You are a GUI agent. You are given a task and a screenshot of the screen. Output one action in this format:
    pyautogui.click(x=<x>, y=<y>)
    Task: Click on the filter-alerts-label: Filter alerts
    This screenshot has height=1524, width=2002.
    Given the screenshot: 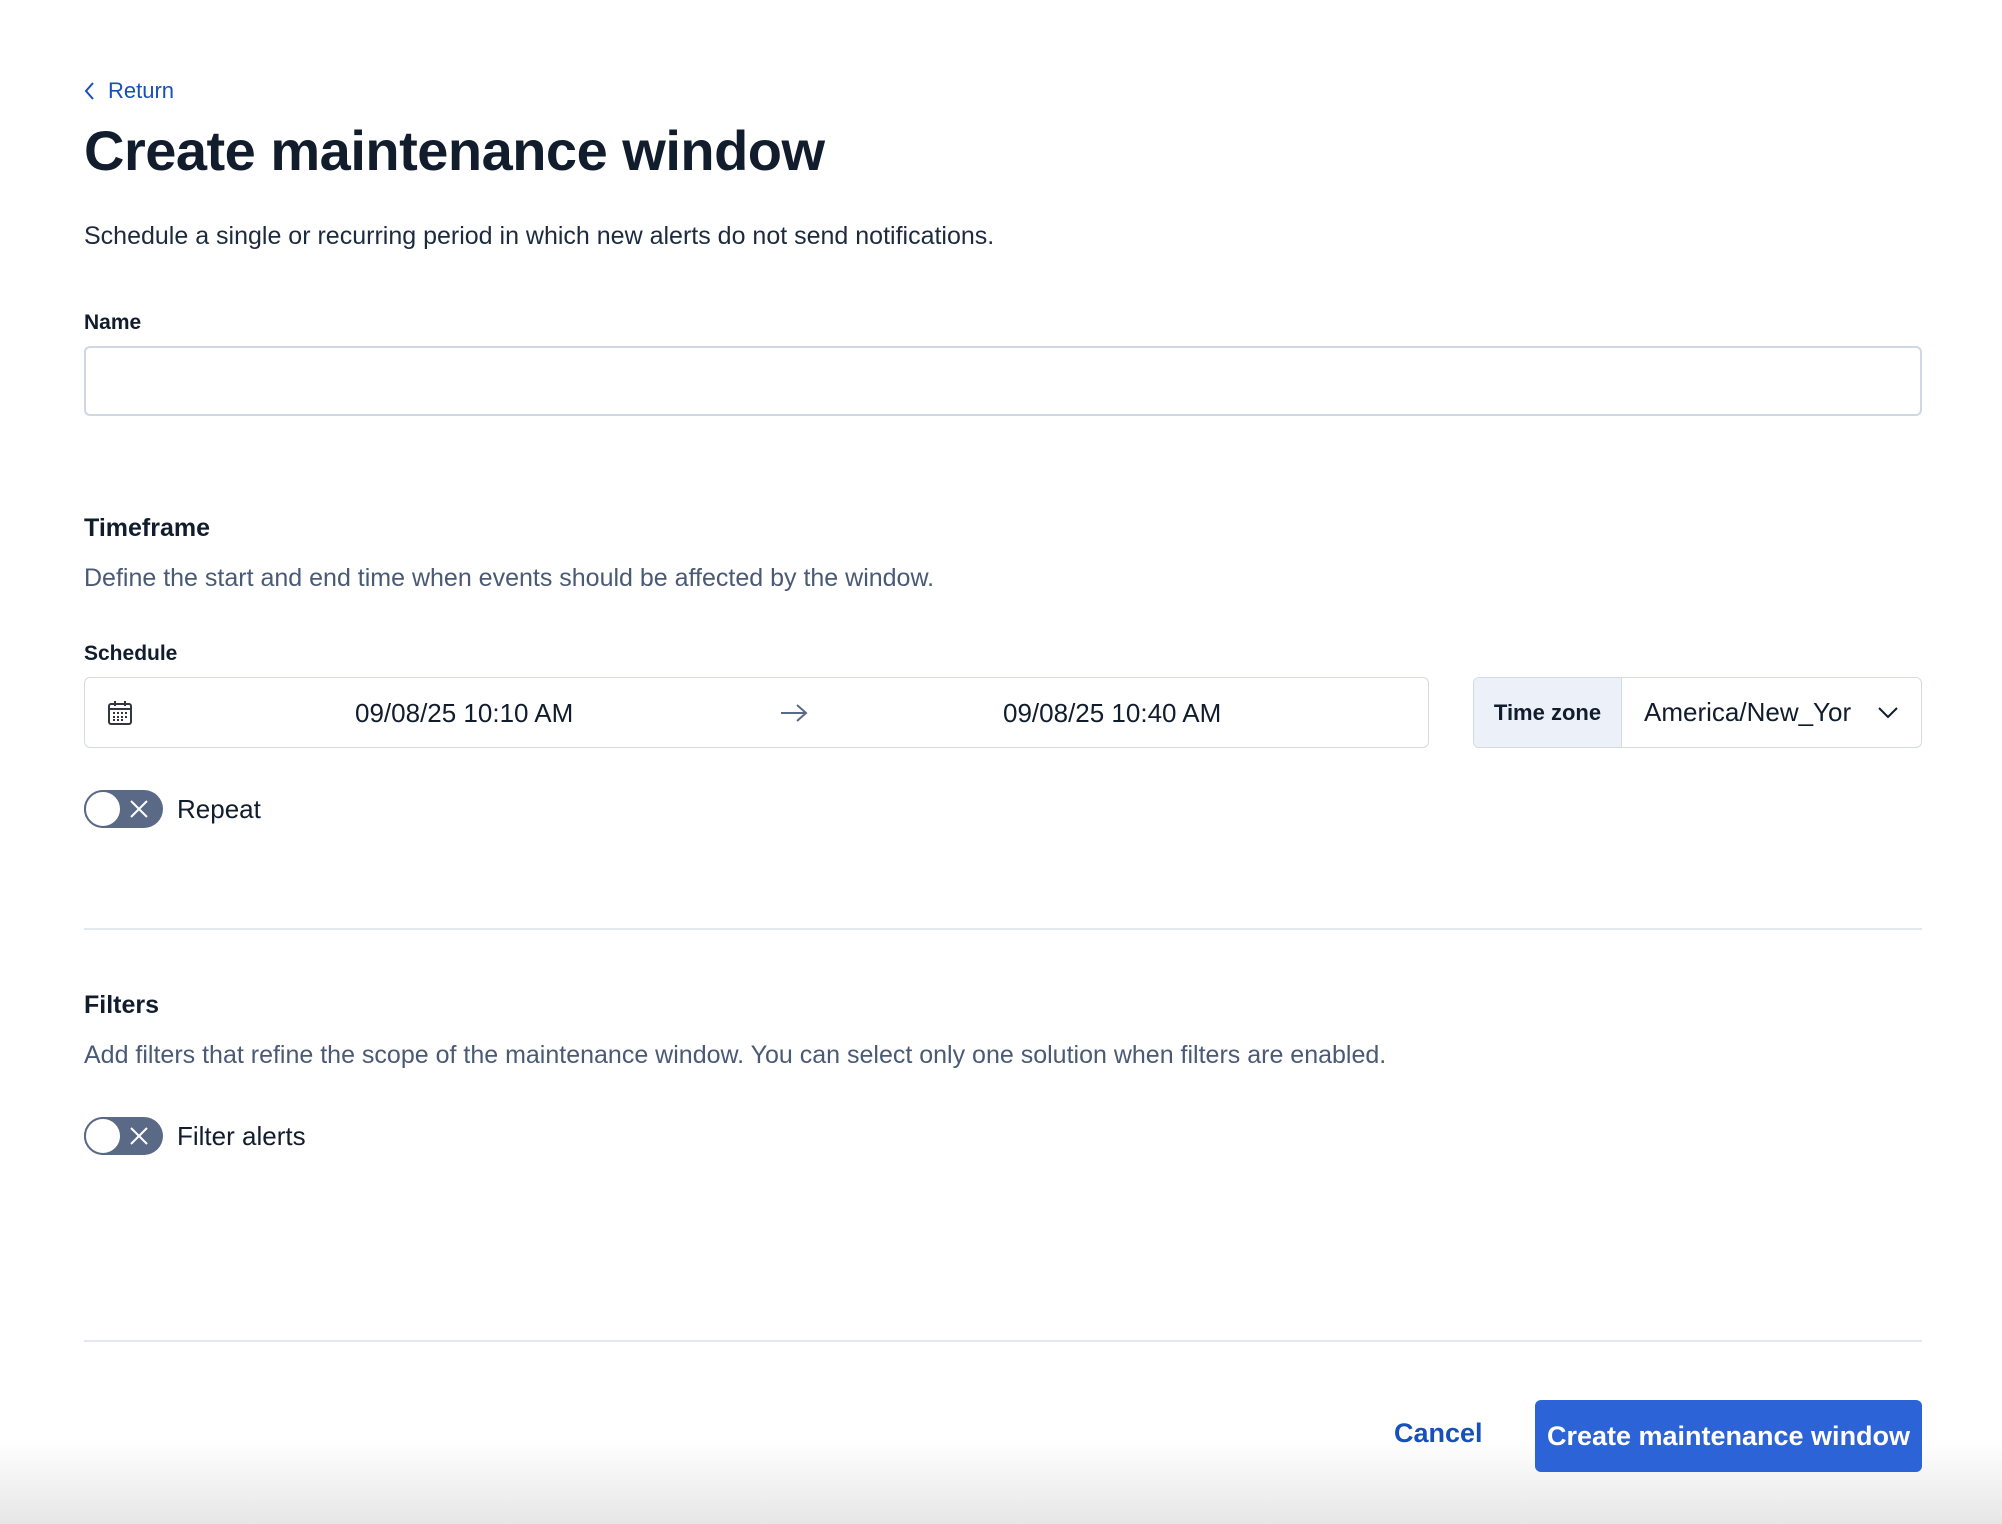 What is the action you would take?
    pyautogui.click(x=241, y=1135)
    